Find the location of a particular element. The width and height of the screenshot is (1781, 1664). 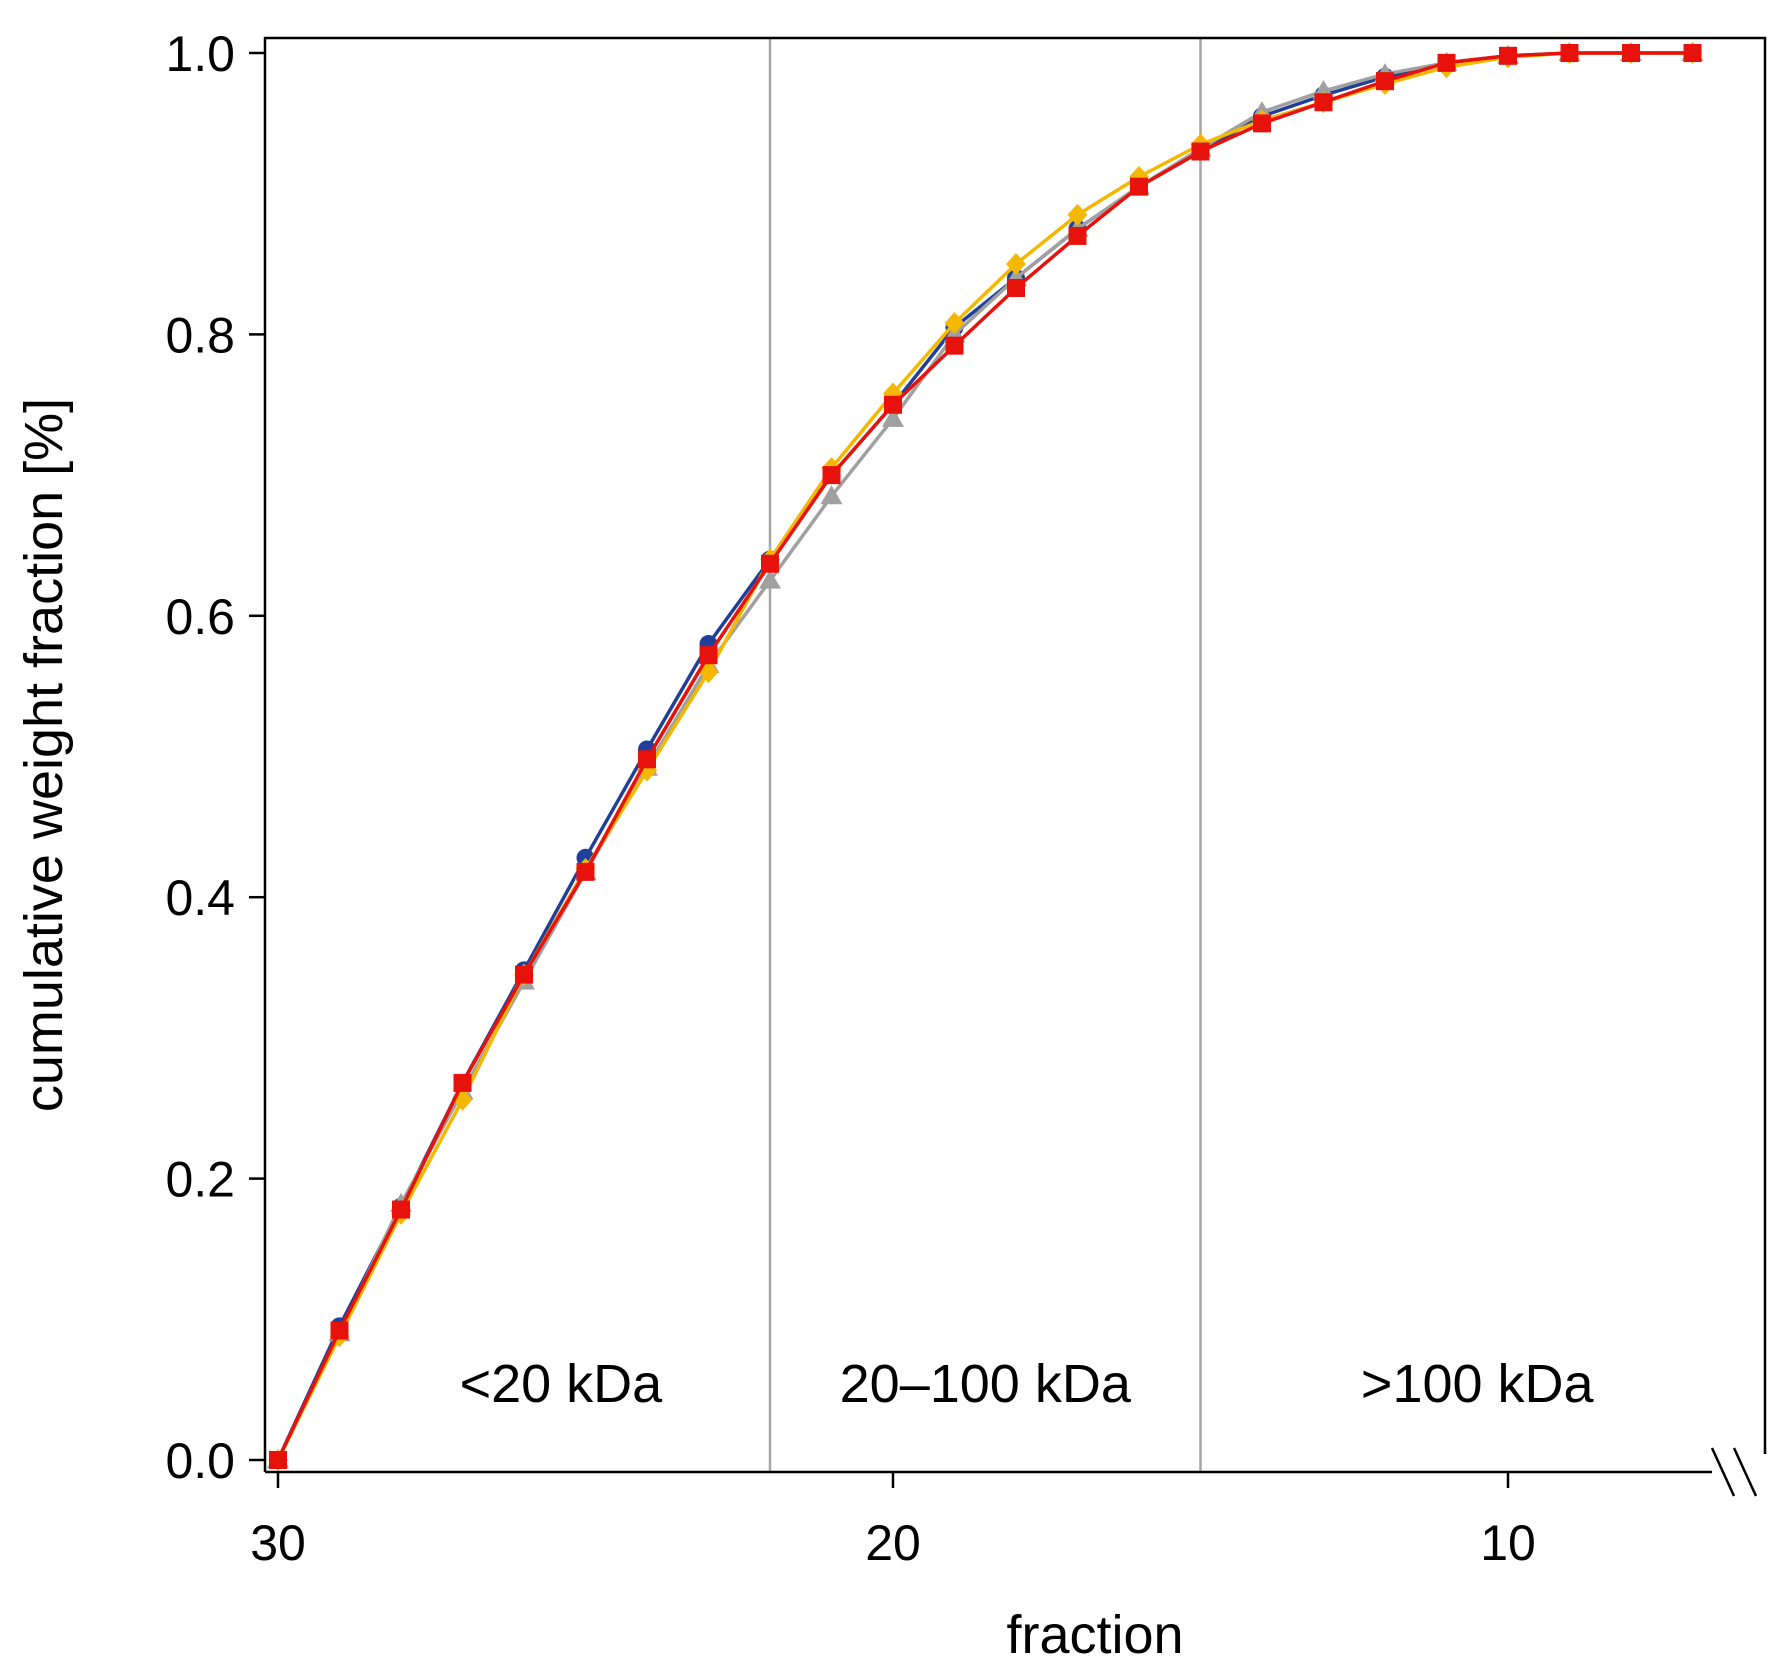

y-tick-label-0.2: 0.2 is located at coordinates (200, 1180).